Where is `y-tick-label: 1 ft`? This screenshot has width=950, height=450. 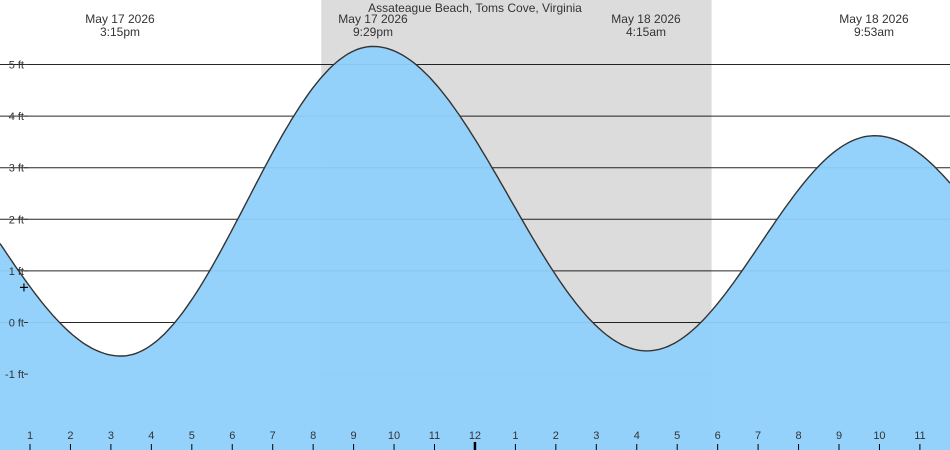
y-tick-label: 1 ft is located at coordinates (16, 272).